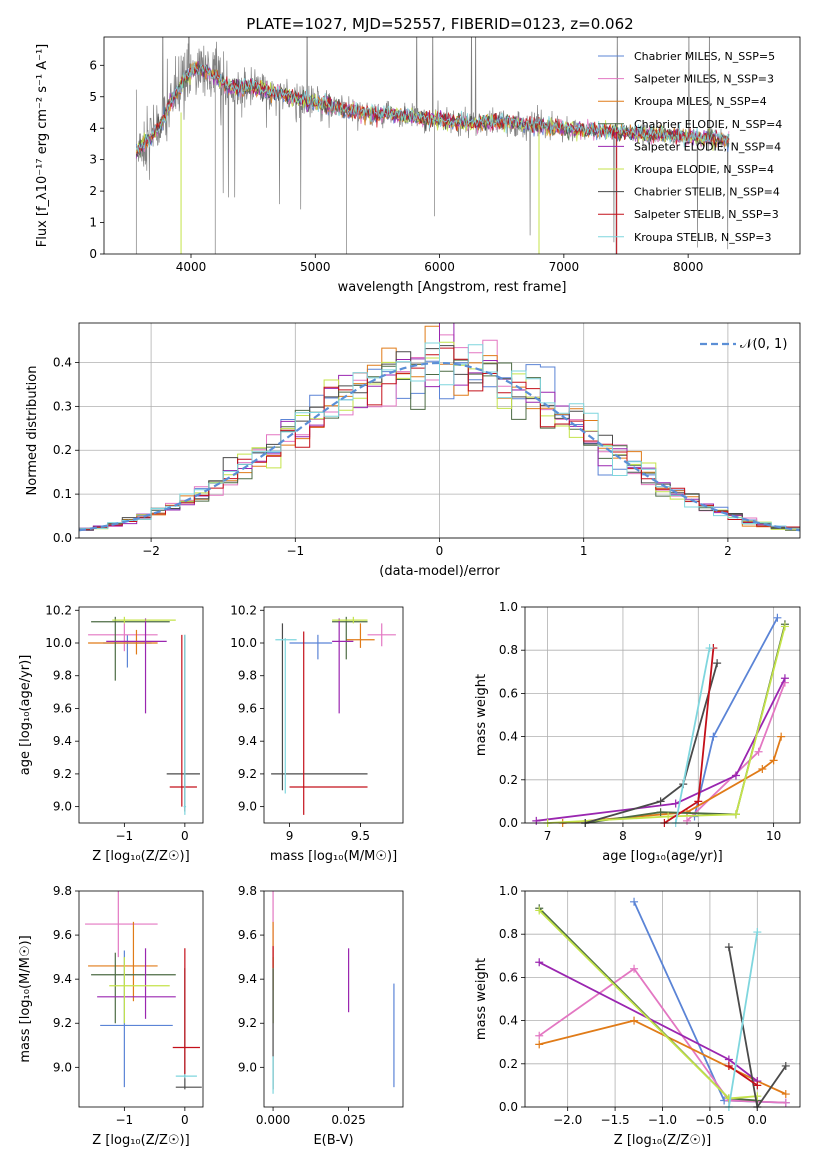  Describe the element at coordinates (706, 214) in the screenshot. I see `legend-label: Salpeter STELIB, N_SSP=3` at that location.